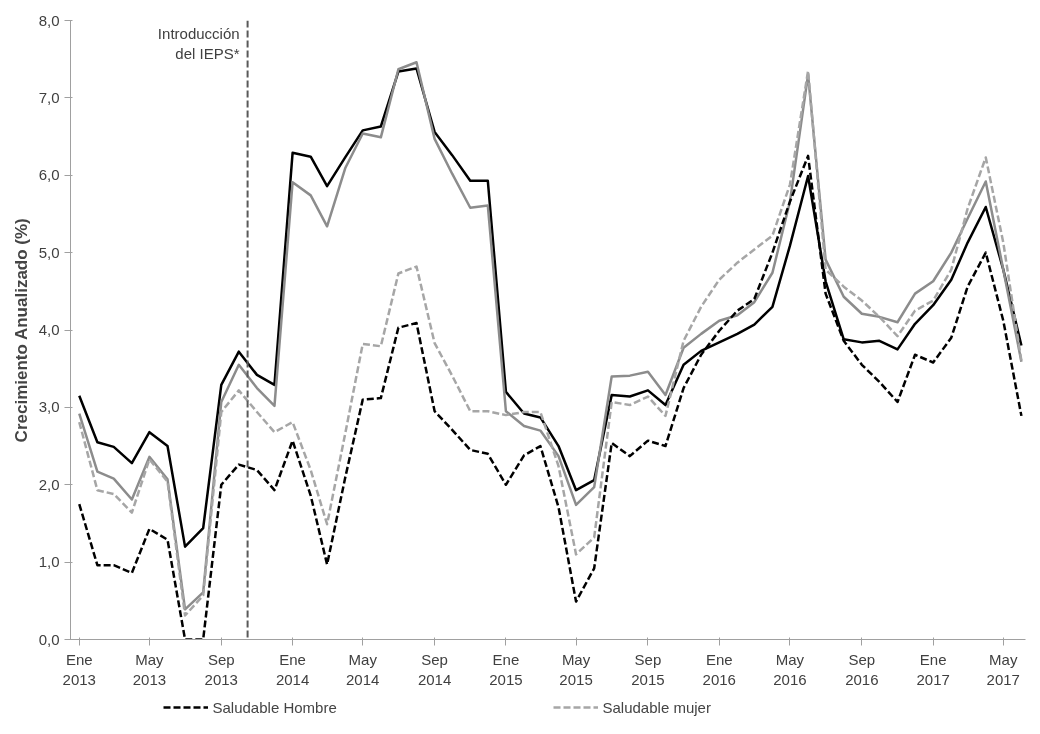  What do you see at coordinates (1003, 669) in the screenshot?
I see `x-tick-label: May 2017` at bounding box center [1003, 669].